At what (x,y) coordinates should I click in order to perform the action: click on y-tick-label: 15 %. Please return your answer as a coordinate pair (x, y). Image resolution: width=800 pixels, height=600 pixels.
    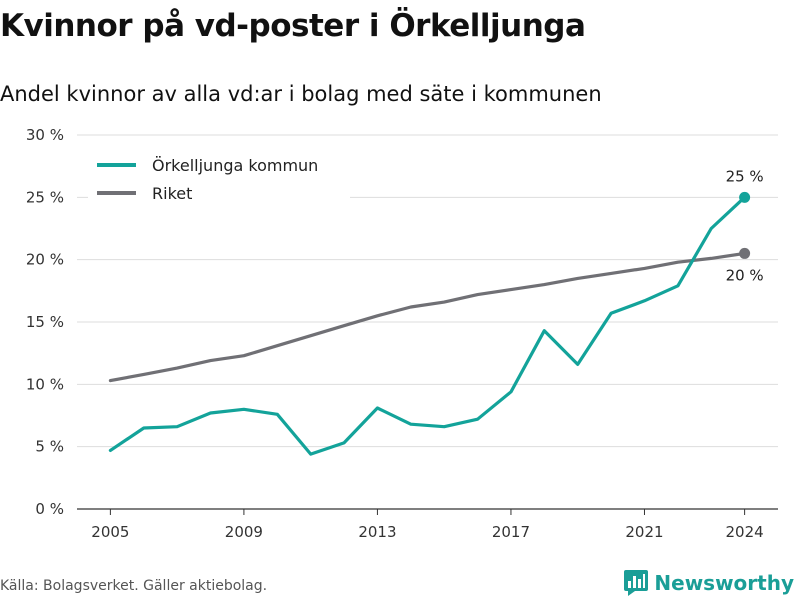
    Looking at the image, I should click on (45, 322).